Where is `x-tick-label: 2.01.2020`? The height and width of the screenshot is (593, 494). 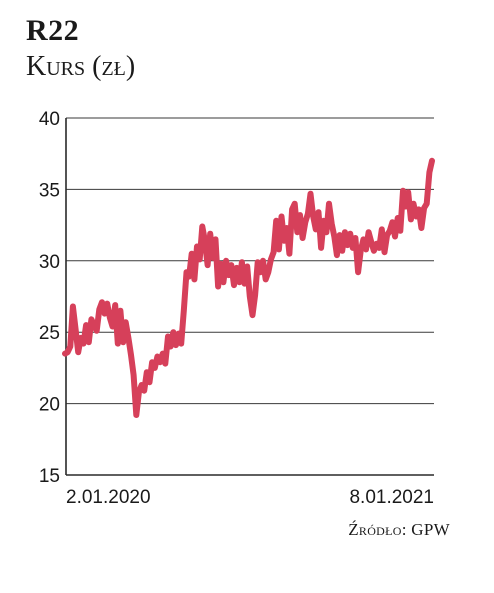 x-tick-label: 2.01.2020 is located at coordinates (108, 497).